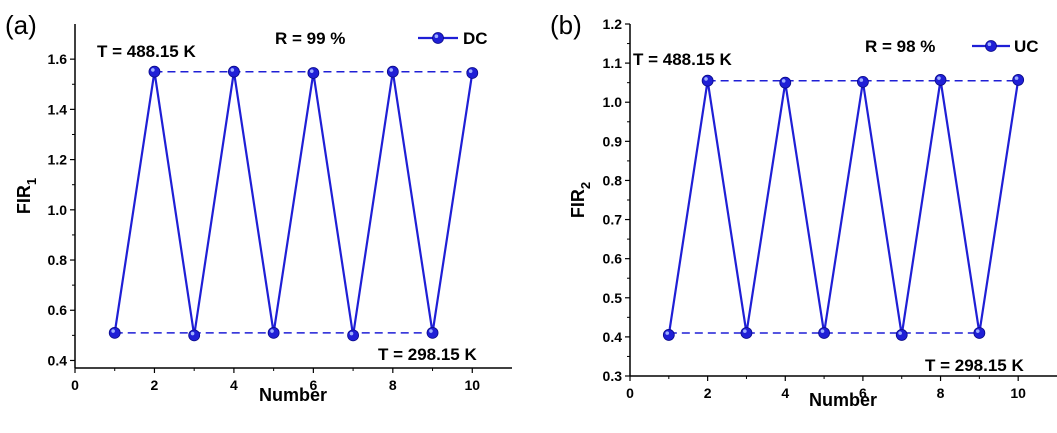  What do you see at coordinates (566, 25) in the screenshot?
I see `panel-label: (b)` at bounding box center [566, 25].